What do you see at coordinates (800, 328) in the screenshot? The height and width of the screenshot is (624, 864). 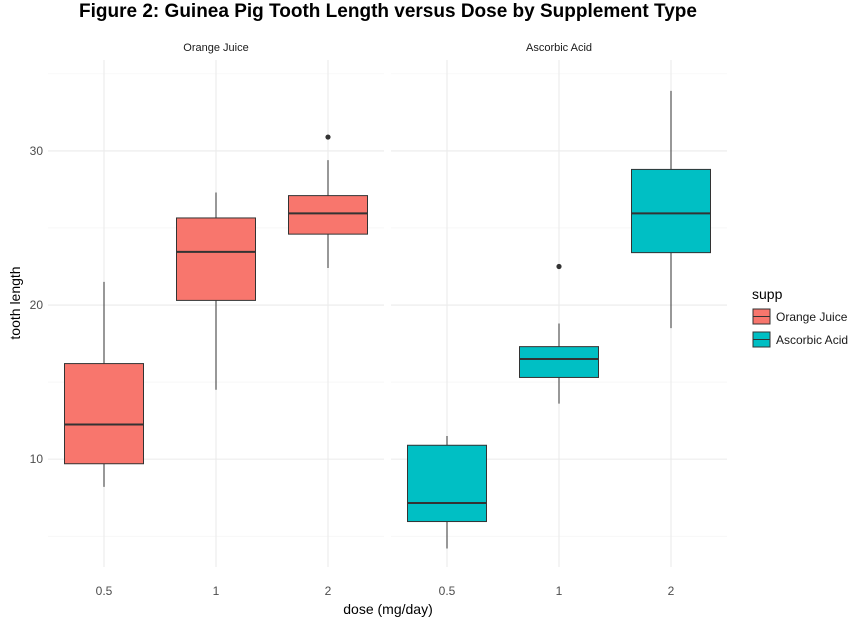 I see `legend-items: Orange Juice Ascorbic Acid` at bounding box center [800, 328].